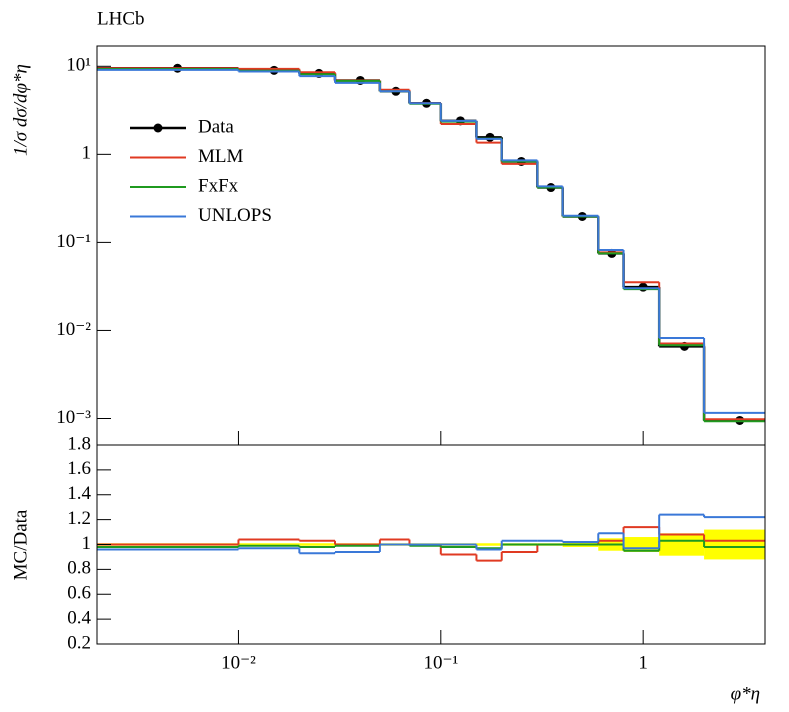 Image resolution: width=789 pixels, height=712 pixels. I want to click on y-tick-label: 10⁻³, so click(73, 417).